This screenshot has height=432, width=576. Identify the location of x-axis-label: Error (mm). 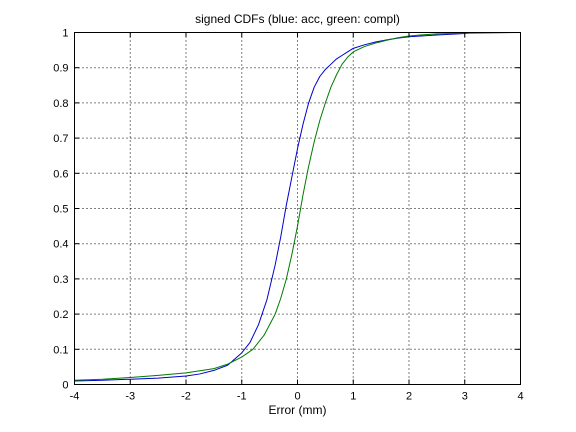
(298, 410).